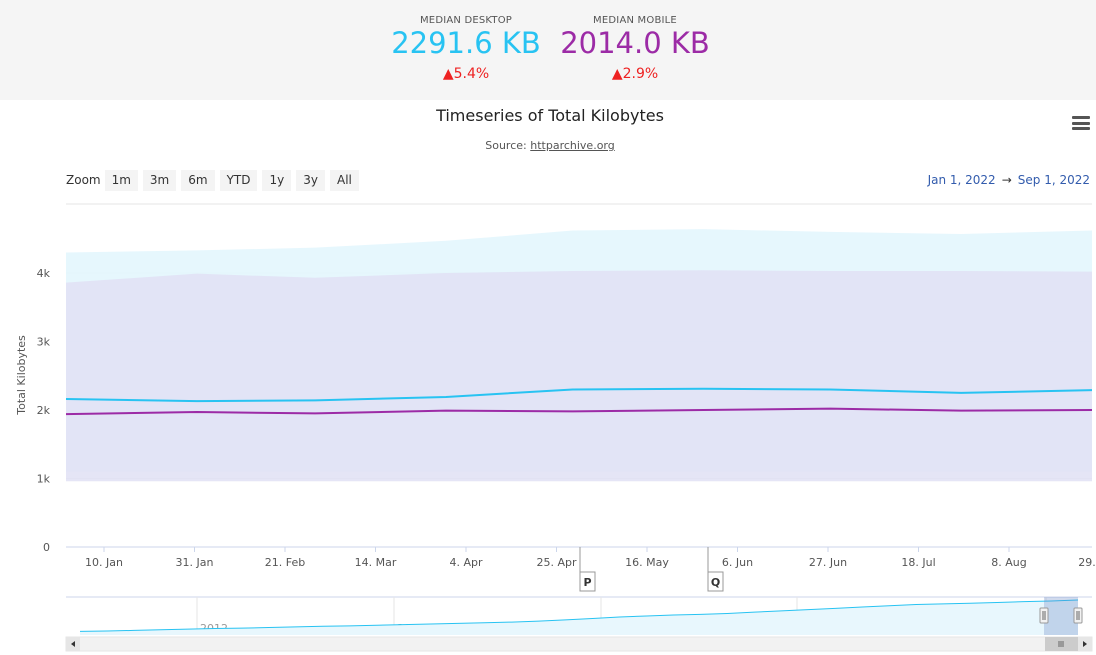  What do you see at coordinates (21, 375) in the screenshot?
I see `y-axis-title: Total Kilobytes` at bounding box center [21, 375].